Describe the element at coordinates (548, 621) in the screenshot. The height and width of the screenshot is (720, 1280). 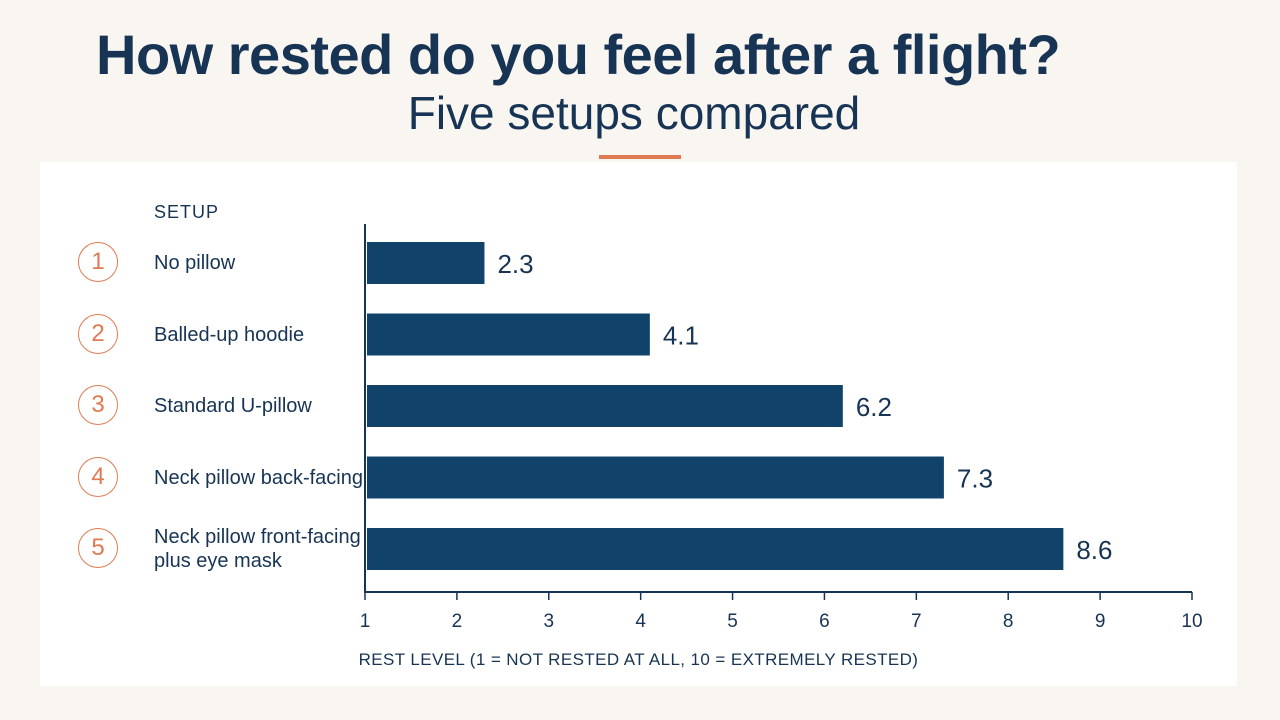
I see `x-tick-label: 3` at that location.